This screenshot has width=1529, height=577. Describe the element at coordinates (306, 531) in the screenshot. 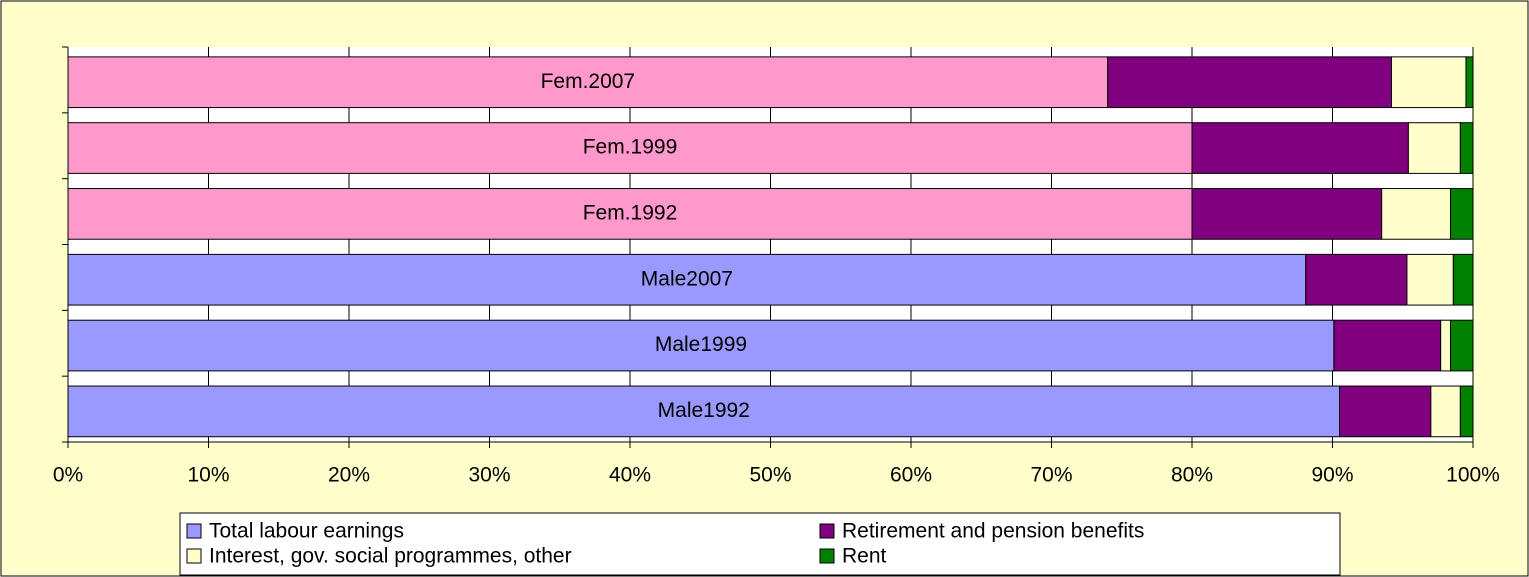

I see `legend-label: Total labour earnings` at that location.